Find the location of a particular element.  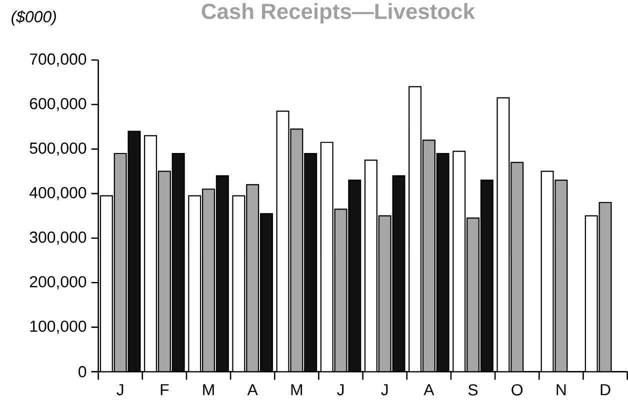

x-tick-label: N is located at coordinates (561, 390).